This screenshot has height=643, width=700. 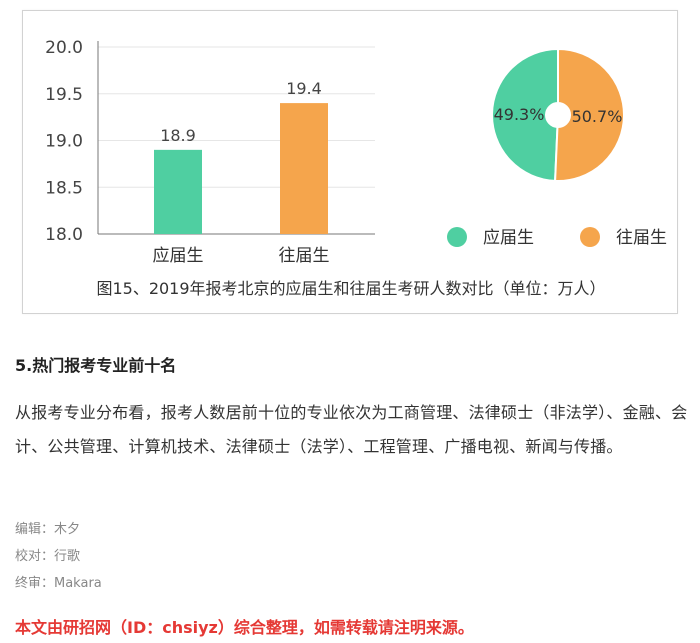 What do you see at coordinates (508, 238) in the screenshot?
I see `legend-label: 应届生` at bounding box center [508, 238].